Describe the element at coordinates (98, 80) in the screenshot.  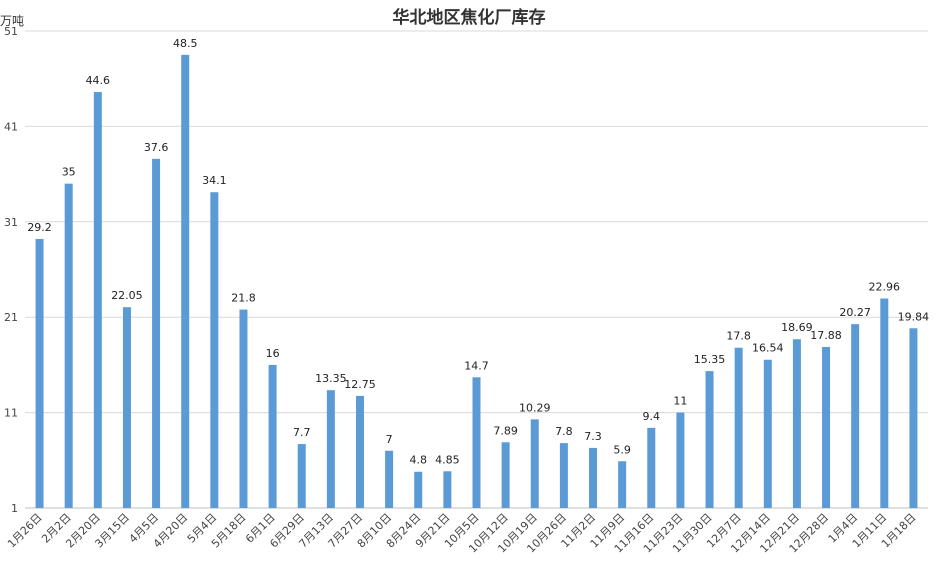
I see `data-label: 44.6` at that location.